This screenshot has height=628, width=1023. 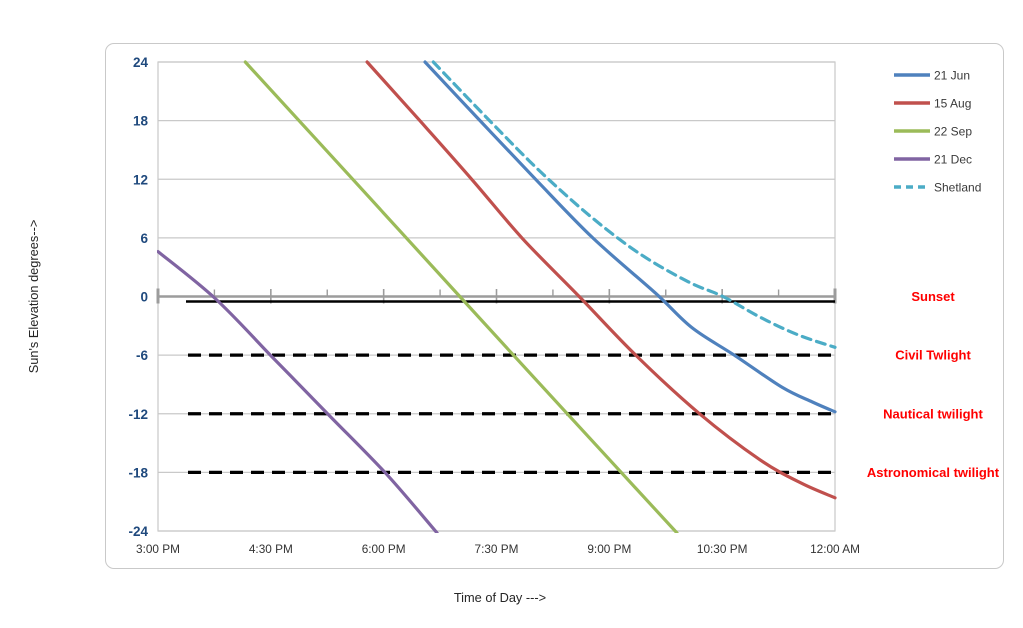 I want to click on series-line-21-dec, so click(x=298, y=391).